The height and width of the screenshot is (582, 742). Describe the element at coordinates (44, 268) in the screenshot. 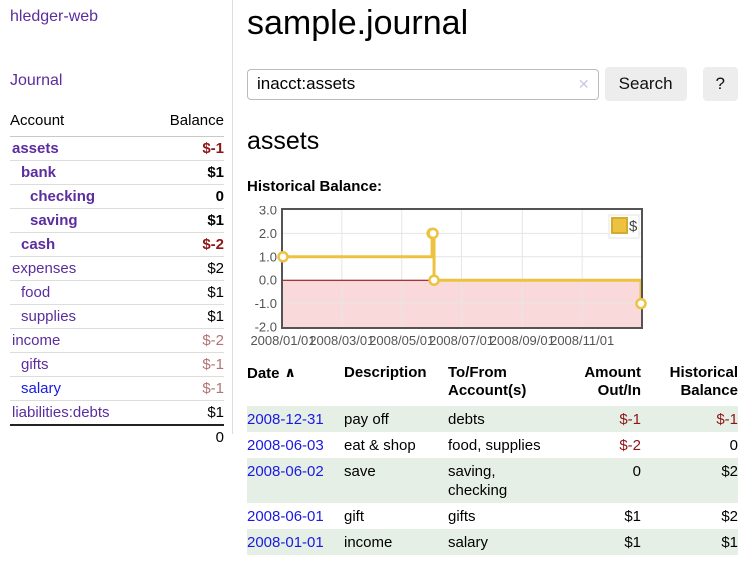

I see `account-link-expenses: expenses` at that location.